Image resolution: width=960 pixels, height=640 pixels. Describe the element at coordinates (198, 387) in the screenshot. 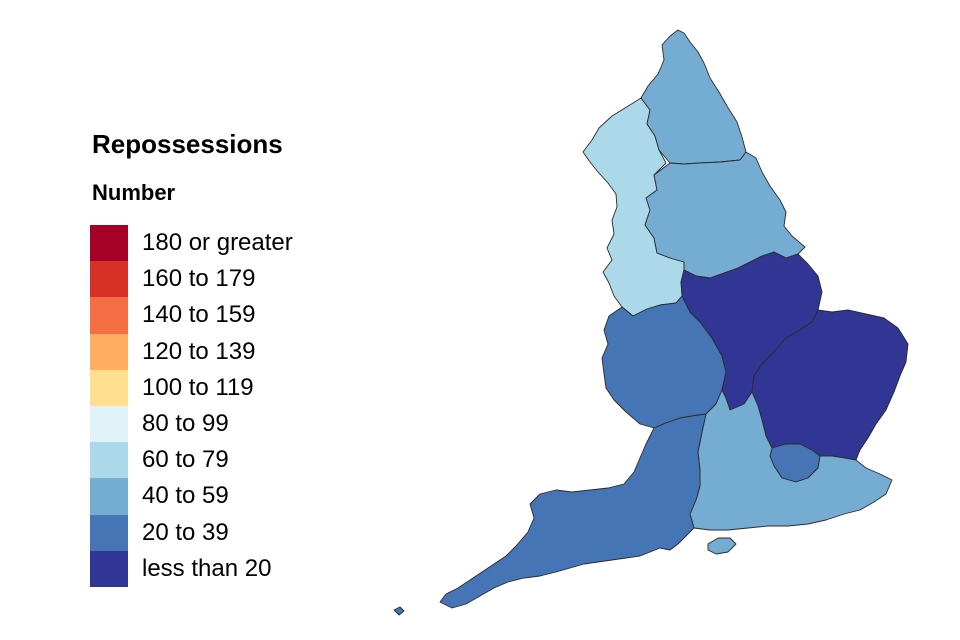

I see `legend-label: 100 to 119` at that location.